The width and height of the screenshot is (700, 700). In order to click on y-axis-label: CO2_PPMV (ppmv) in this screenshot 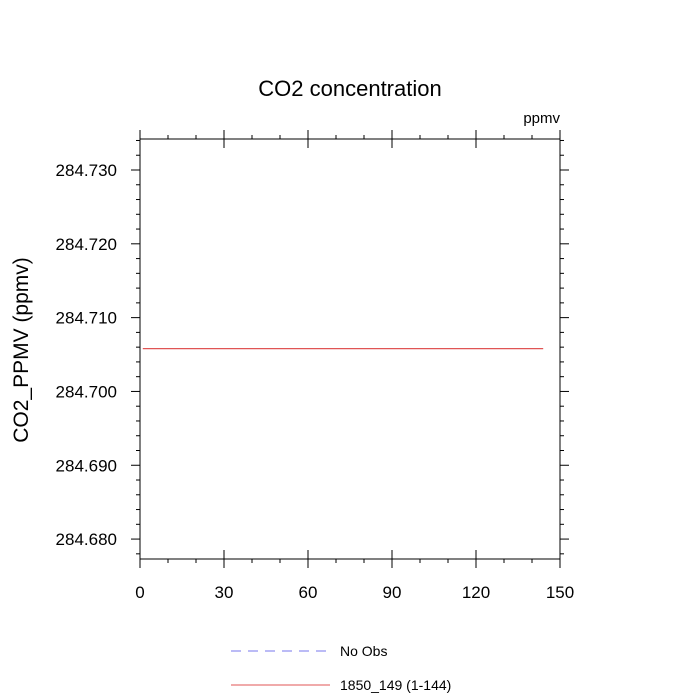, I will do `click(21, 350)`.